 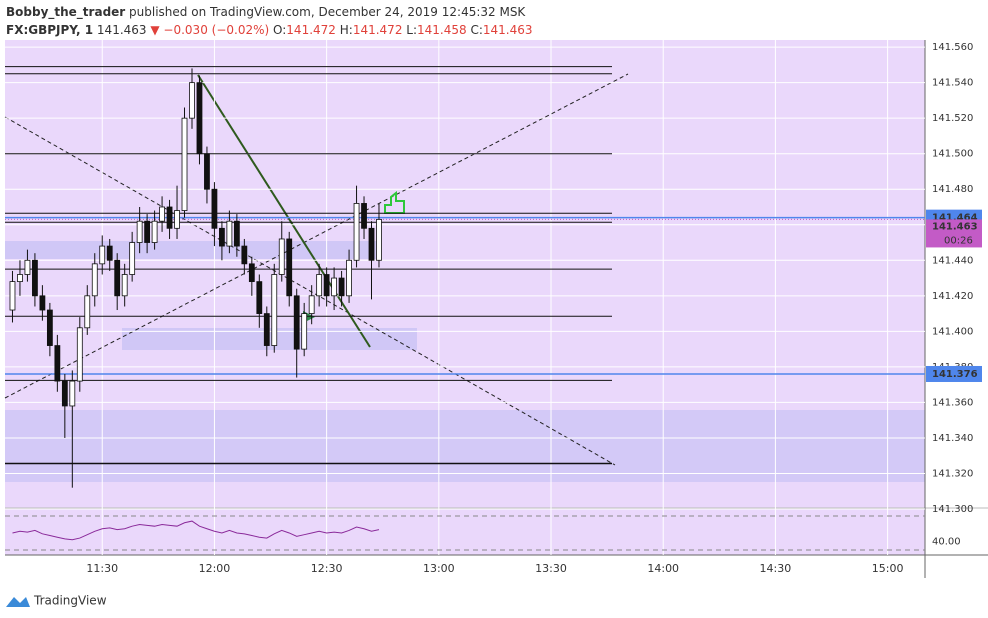 I want to click on oscillator-line, so click(x=196, y=530).